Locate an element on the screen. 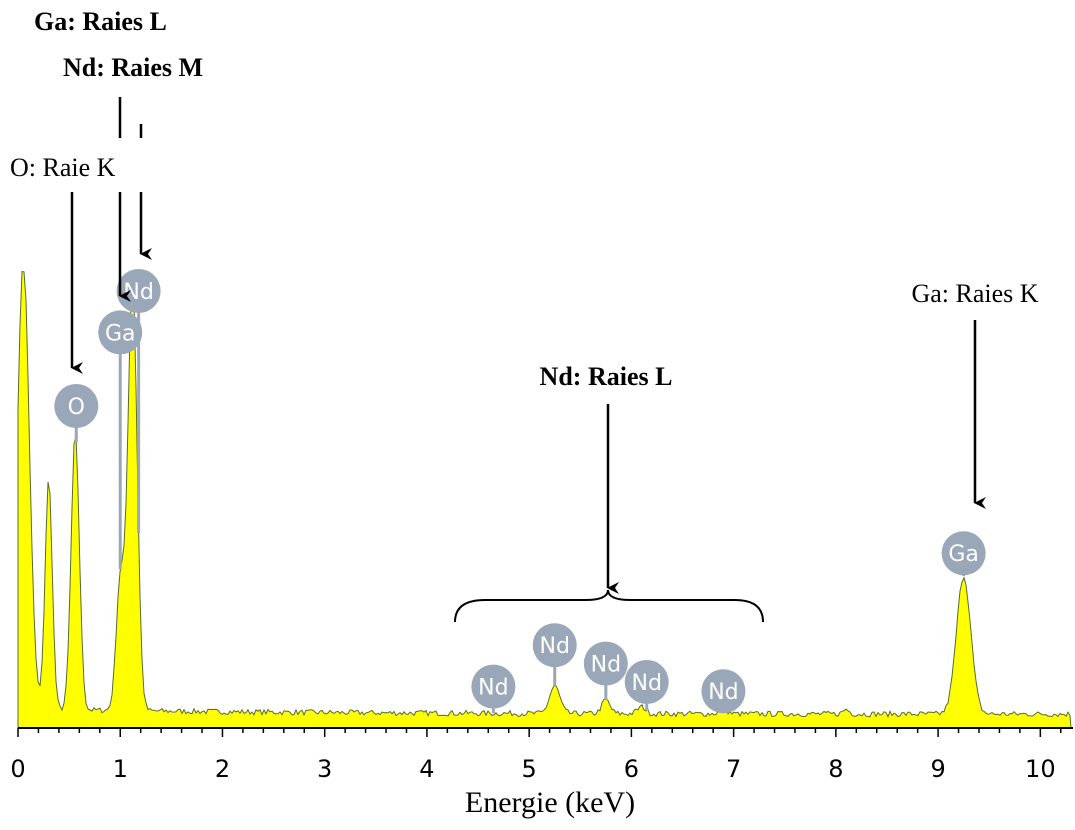 This screenshot has width=1075, height=830. x-tick-label: 7 is located at coordinates (733, 769).